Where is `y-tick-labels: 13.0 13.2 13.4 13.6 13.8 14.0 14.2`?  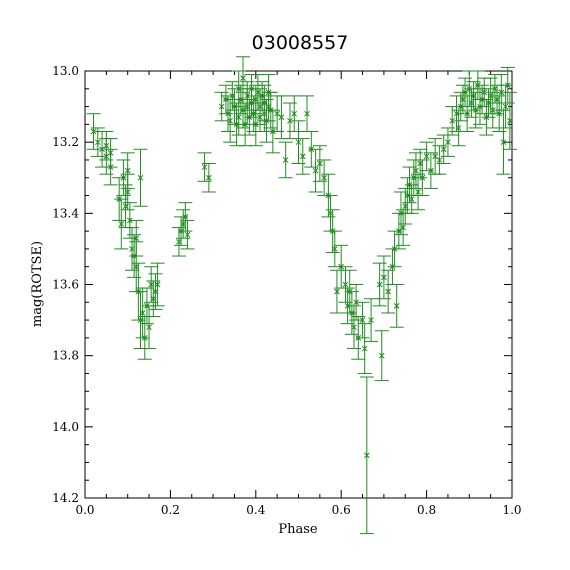
y-tick-labels: 13.0 13.2 13.4 13.6 13.8 14.0 14.2 is located at coordinates (65, 284).